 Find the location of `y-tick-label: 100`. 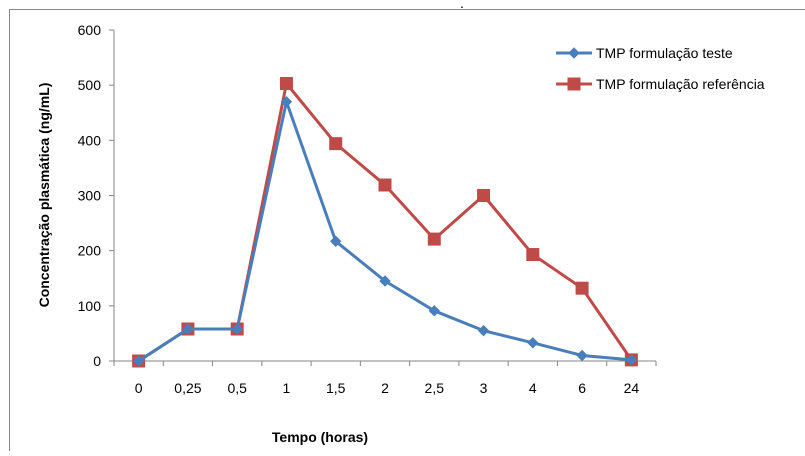

y-tick-label: 100 is located at coordinates (90, 306).